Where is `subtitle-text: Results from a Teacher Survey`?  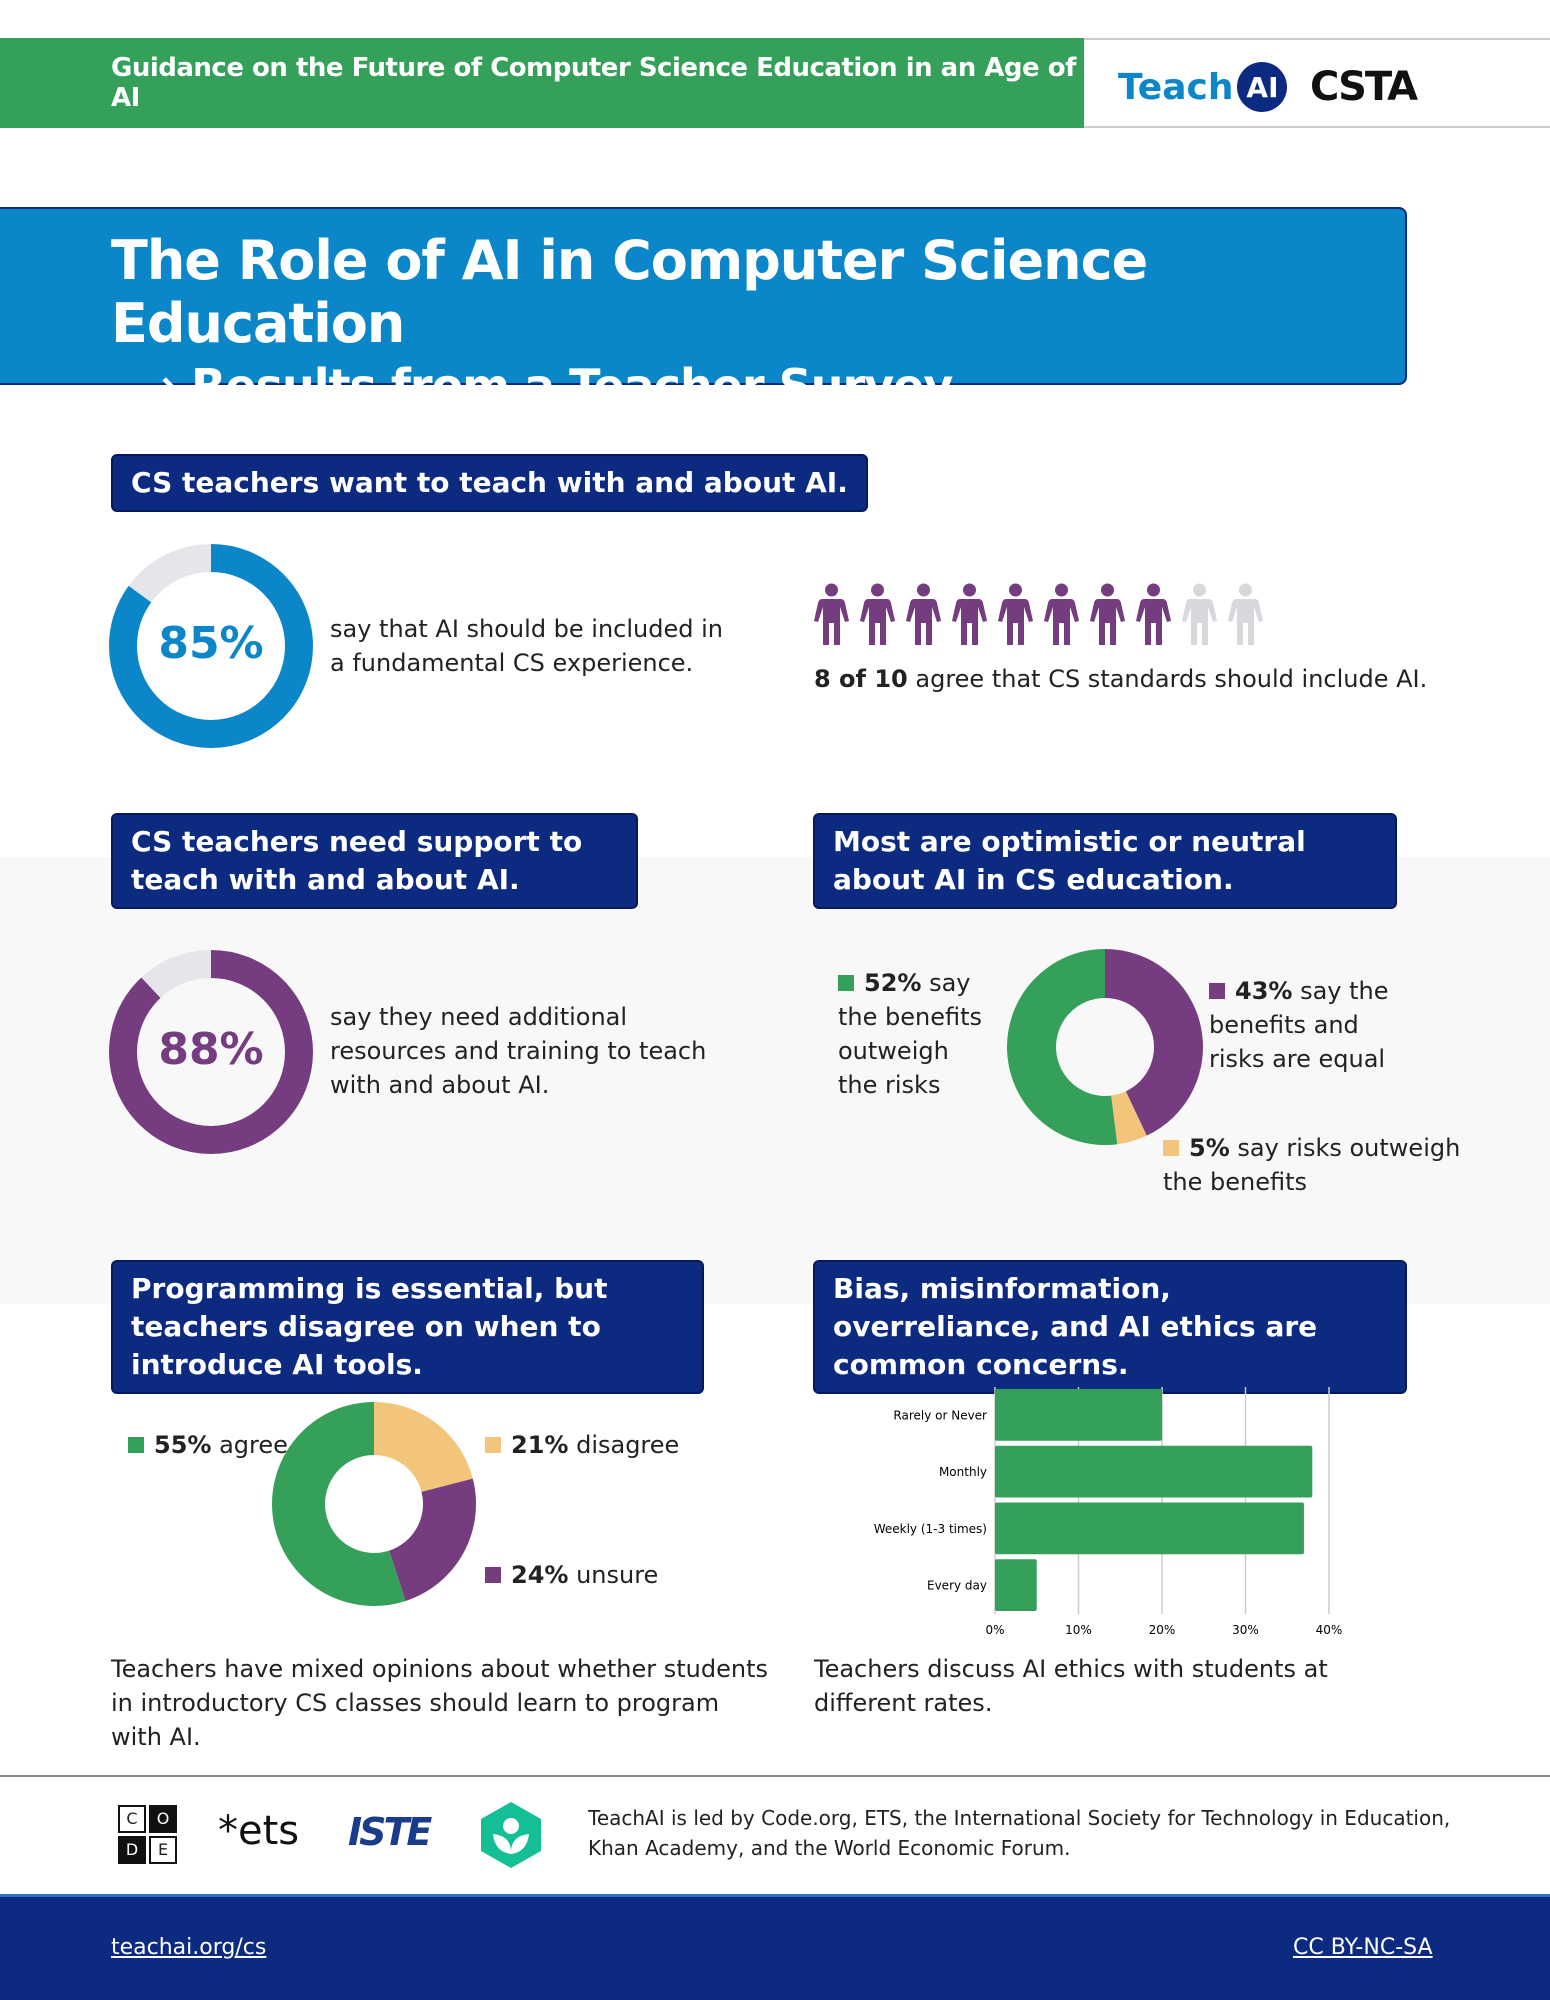
subtitle-text: Results from a Teacher Survey is located at coordinates (571, 386).